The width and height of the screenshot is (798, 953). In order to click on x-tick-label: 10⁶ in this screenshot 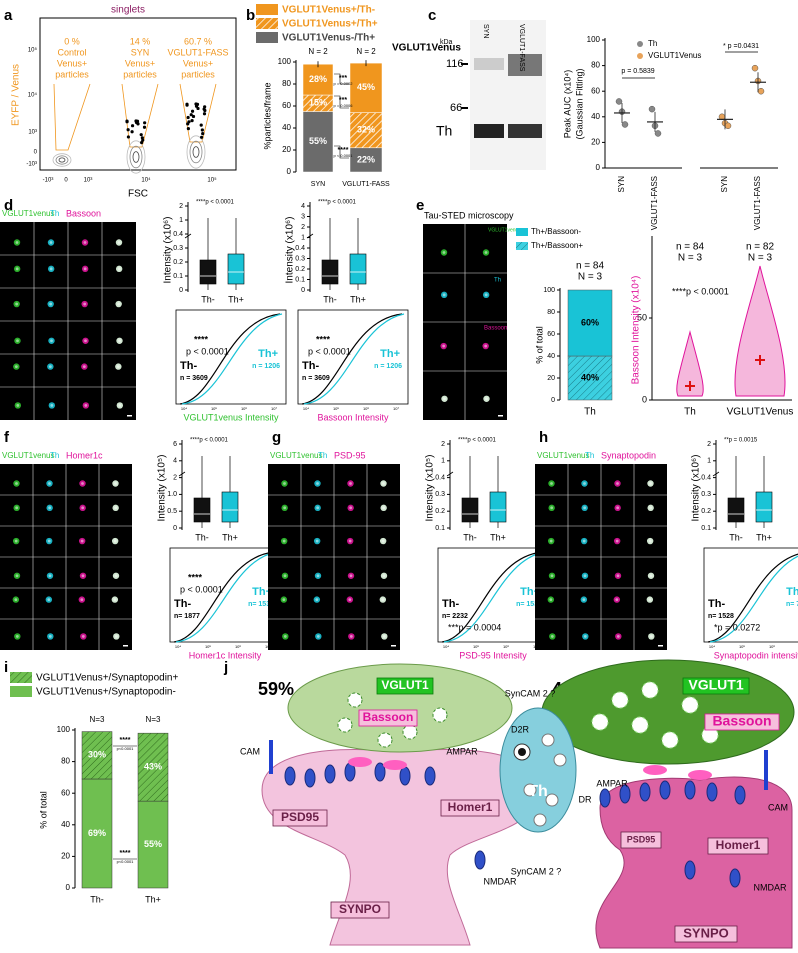, I will do `click(238, 646)`.